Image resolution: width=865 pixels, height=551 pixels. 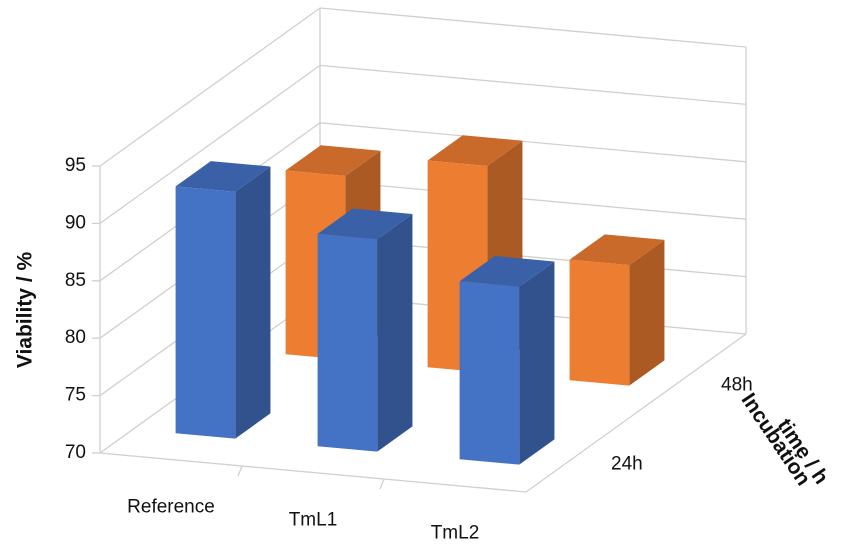 What do you see at coordinates (75, 452) in the screenshot?
I see `y-tick-label: 70` at bounding box center [75, 452].